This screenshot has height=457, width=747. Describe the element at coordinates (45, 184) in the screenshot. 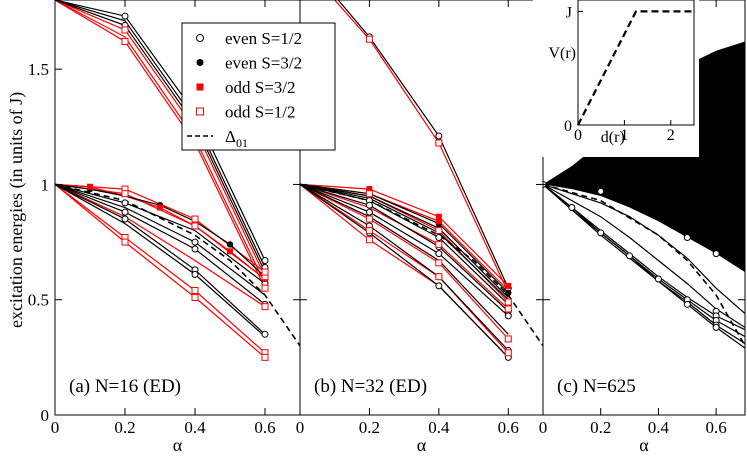

I see `y-tick-label-3: 1` at that location.